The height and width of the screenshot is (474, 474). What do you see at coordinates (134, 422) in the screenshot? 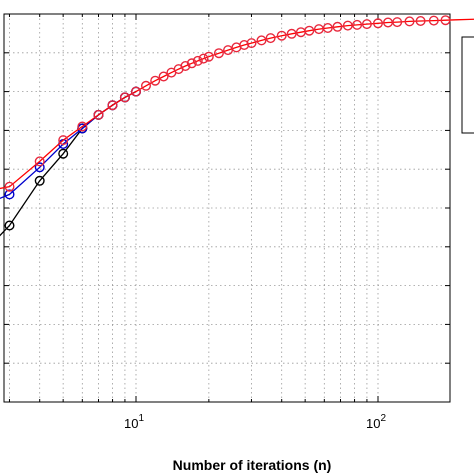
I see `x-tick-label: 10¹` at bounding box center [134, 422].